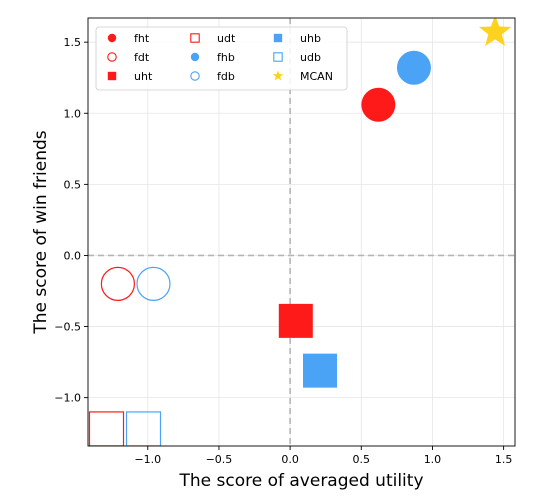 This screenshot has width=537, height=498. Describe the element at coordinates (219, 459) in the screenshot. I see `x-tick-label: −0.5` at that location.